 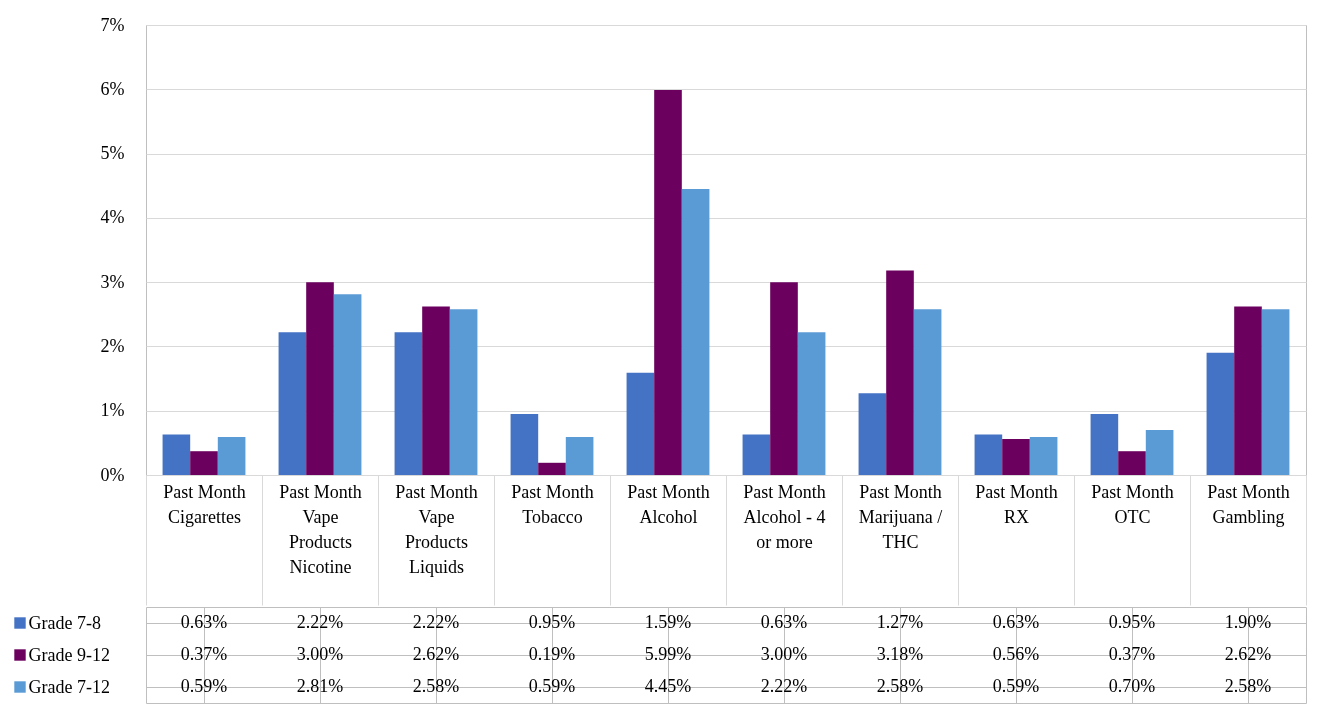 I want to click on legend-label: Grade 7-12, so click(x=69, y=686).